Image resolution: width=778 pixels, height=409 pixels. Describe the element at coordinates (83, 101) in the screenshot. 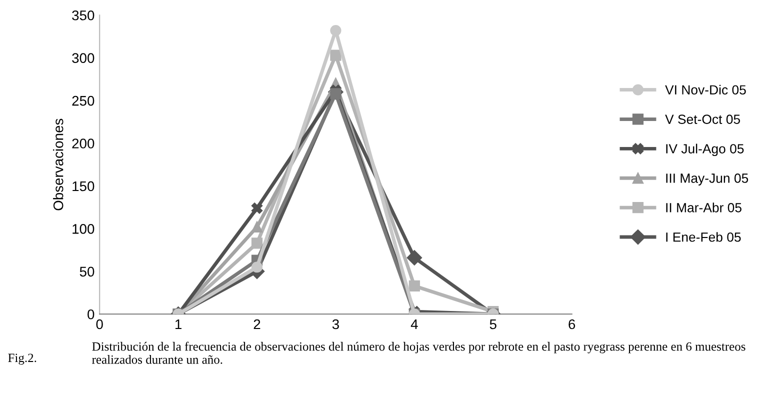

I see `y-tick-label: 250` at that location.